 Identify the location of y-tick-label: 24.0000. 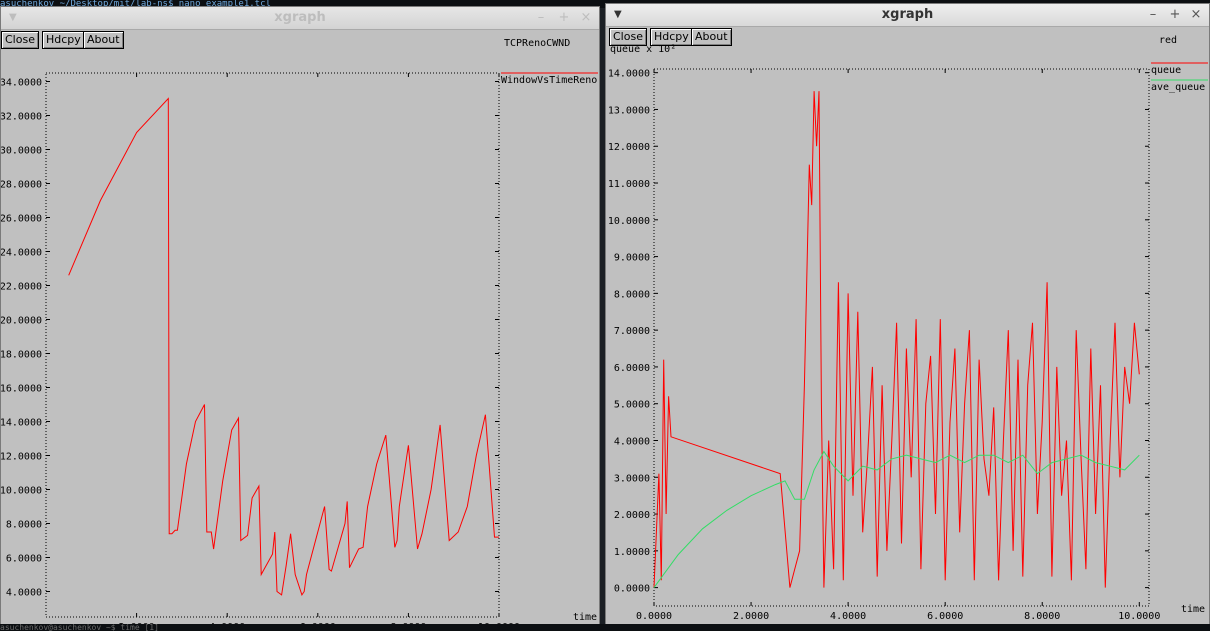
(21, 253).